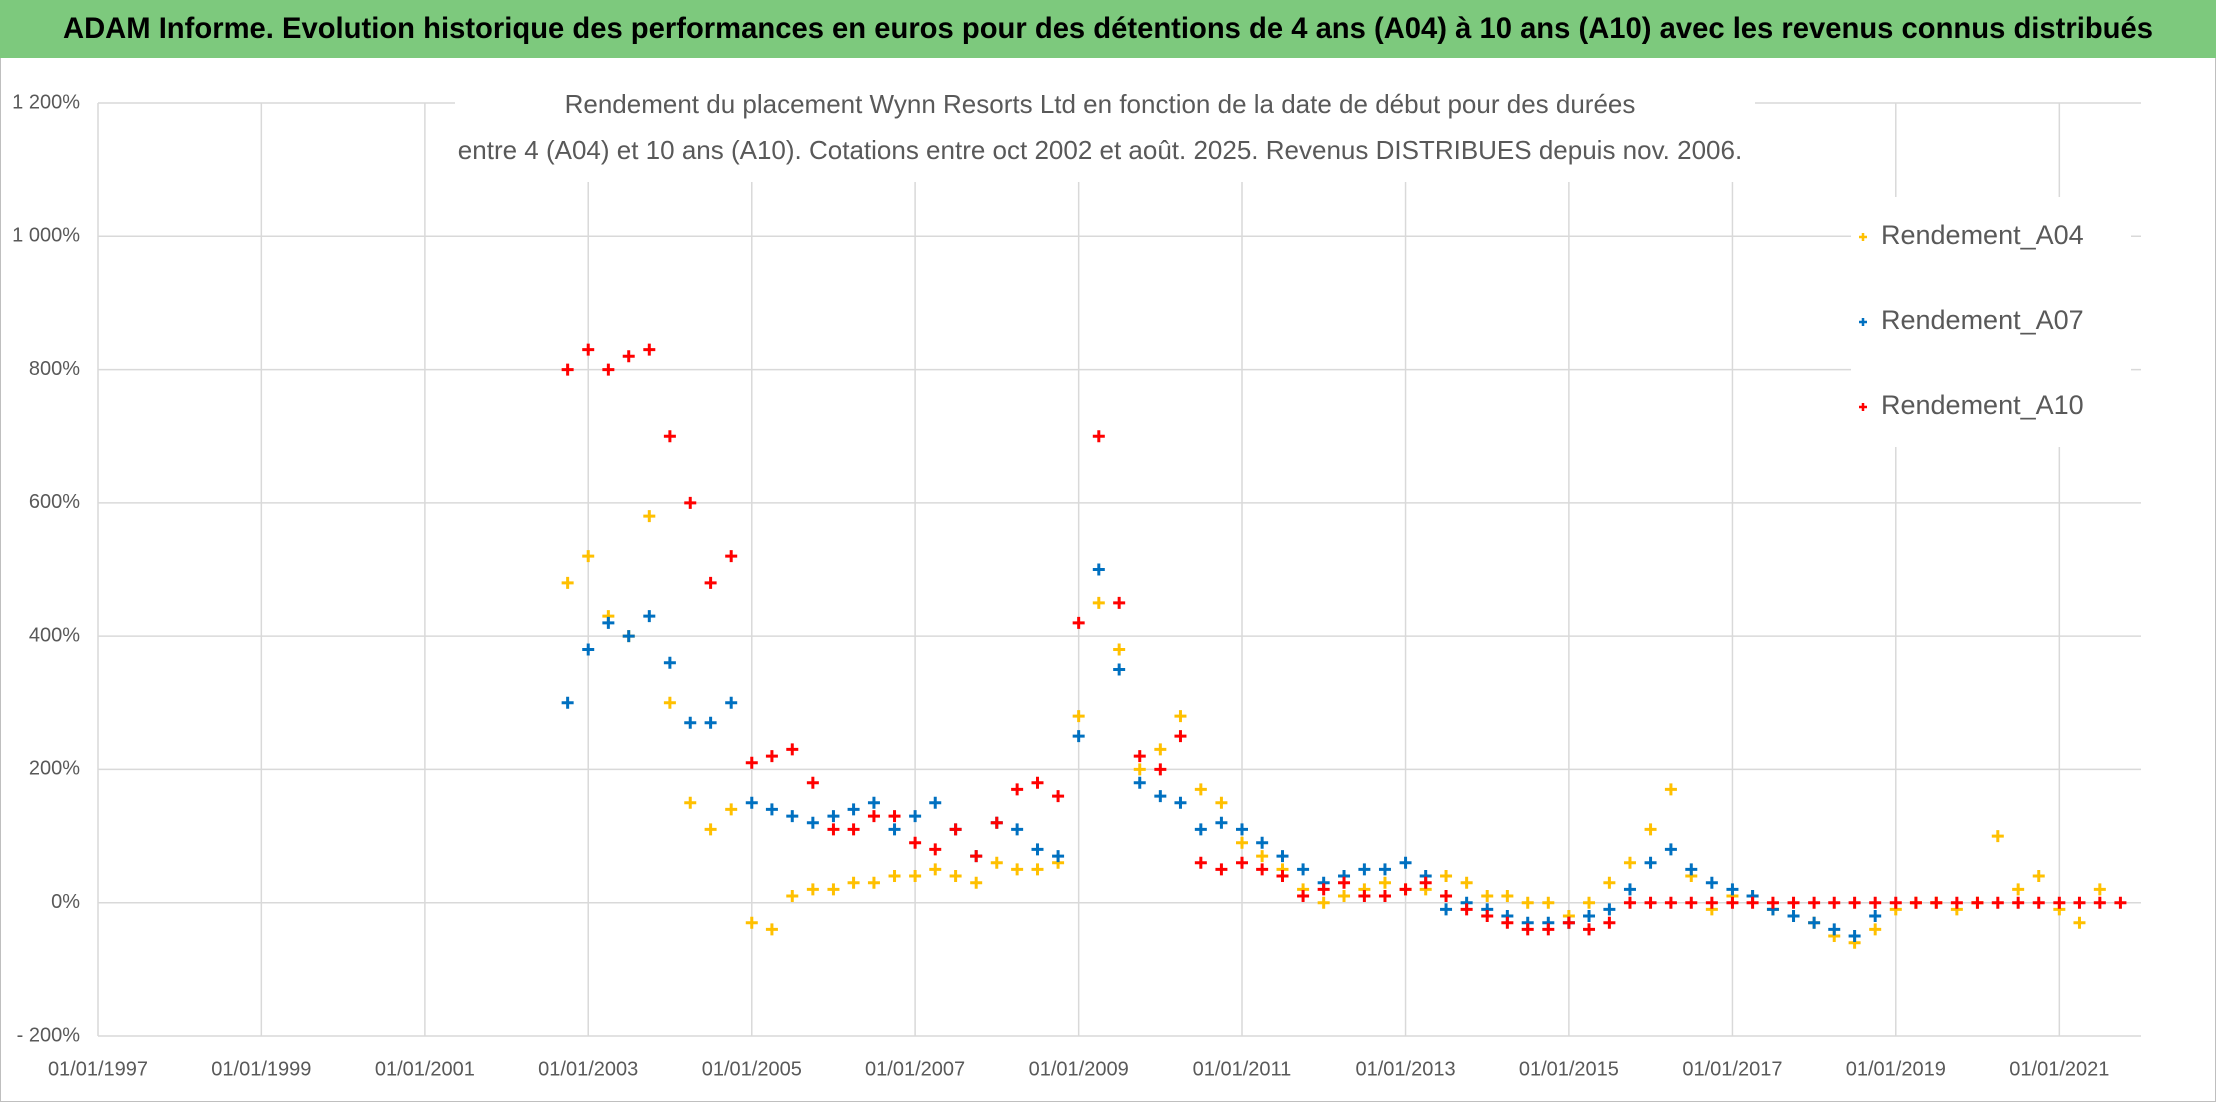 Image resolution: width=2216 pixels, height=1102 pixels. Describe the element at coordinates (915, 1069) in the screenshot. I see `x-tick-label: 01/01/2007` at that location.